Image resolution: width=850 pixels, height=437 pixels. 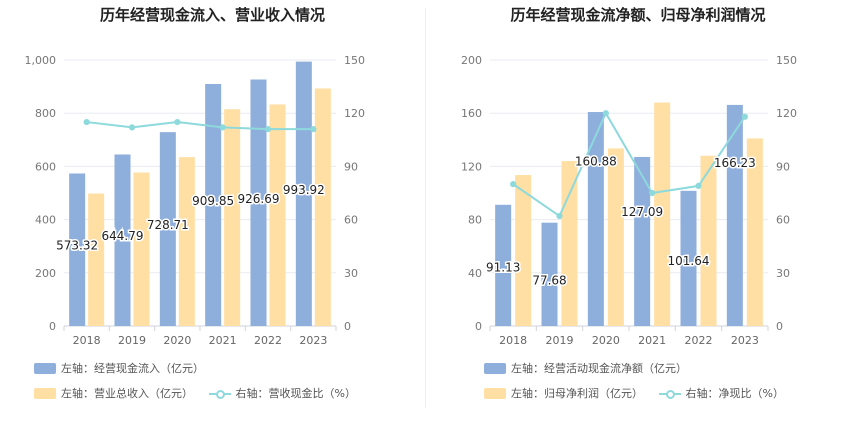 I want to click on legend-row-2: 左轴：归母净利润（亿元） 右轴：净现比（%）, so click(x=640, y=393).